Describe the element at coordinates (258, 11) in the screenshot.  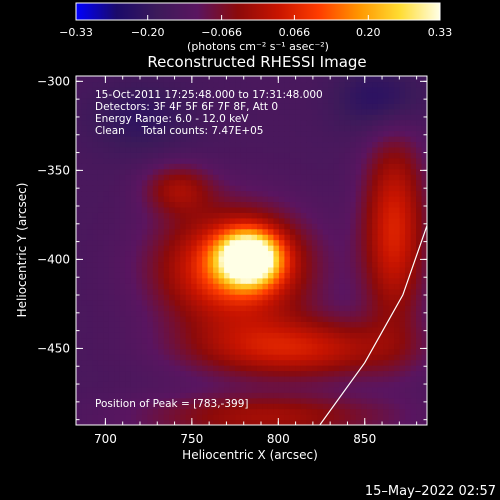
I see `colorbar` at that location.